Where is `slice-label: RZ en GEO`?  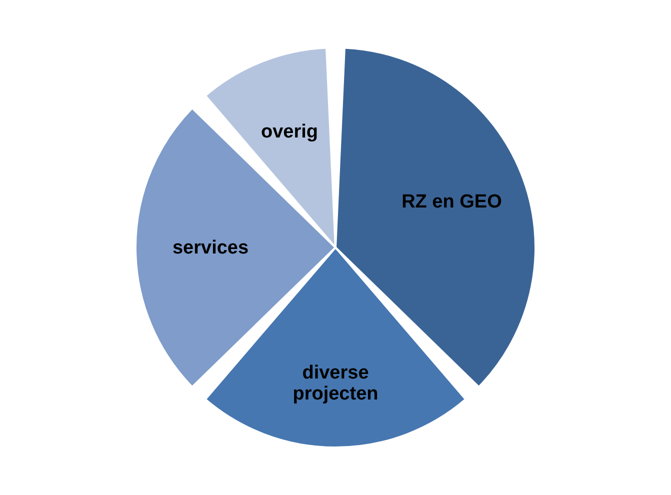
slice-label: RZ en GEO is located at coordinates (452, 201).